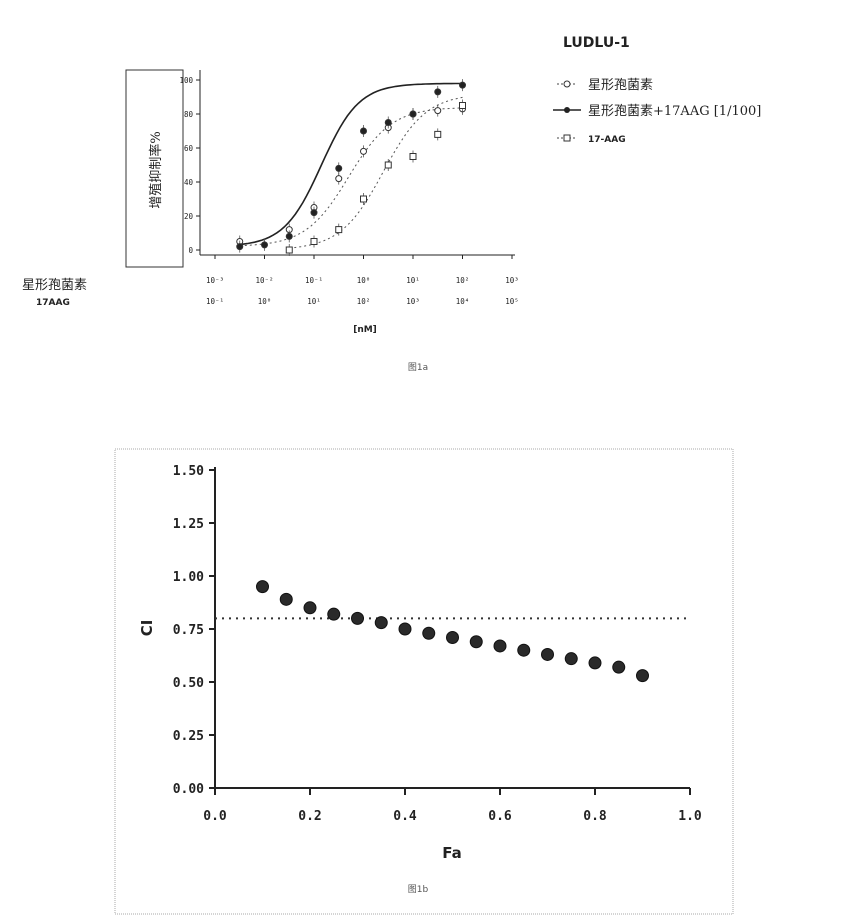 This screenshot has height=916, width=842. I want to click on legend-label: 星形孢菌素+17AAG [1/100], so click(674, 111).